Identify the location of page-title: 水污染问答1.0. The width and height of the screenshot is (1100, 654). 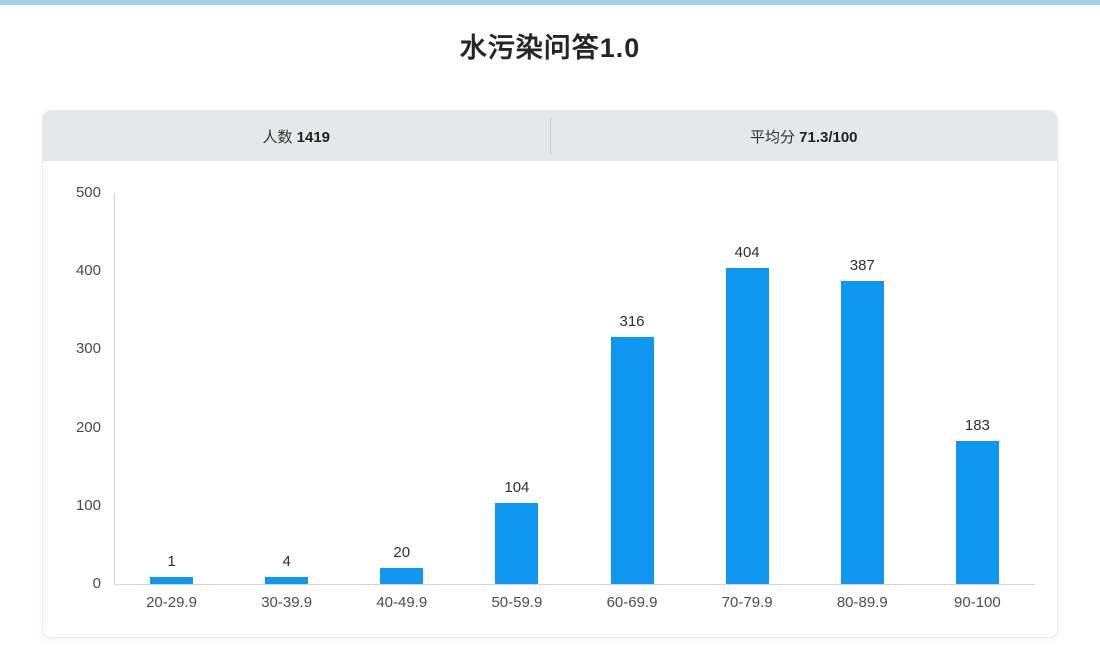
(550, 48).